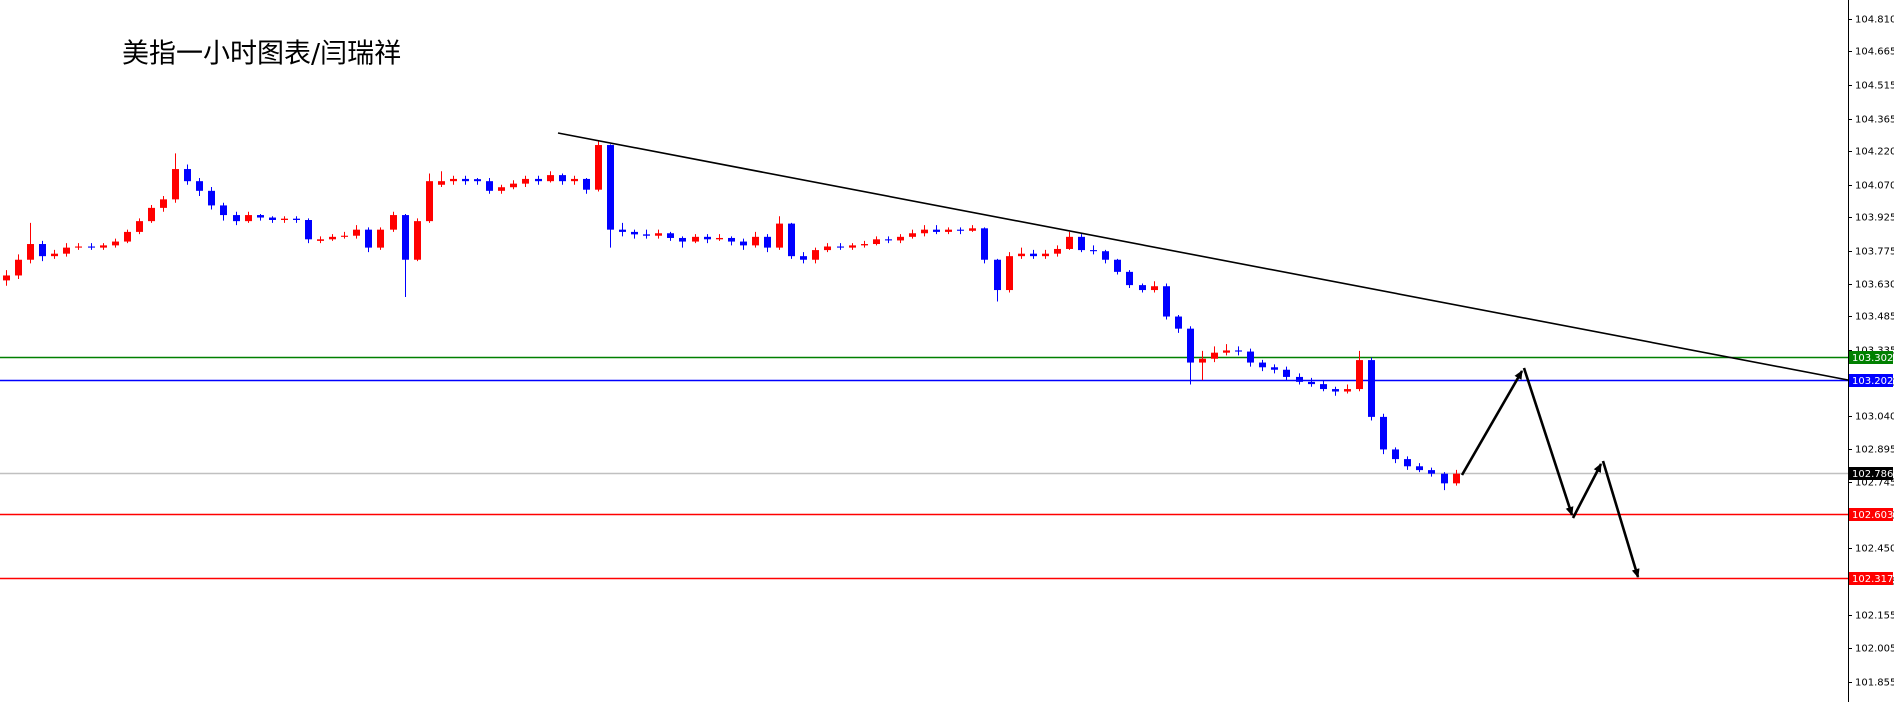  Describe the element at coordinates (1874, 20) in the screenshot. I see `y-tick-label: 104.810` at that location.